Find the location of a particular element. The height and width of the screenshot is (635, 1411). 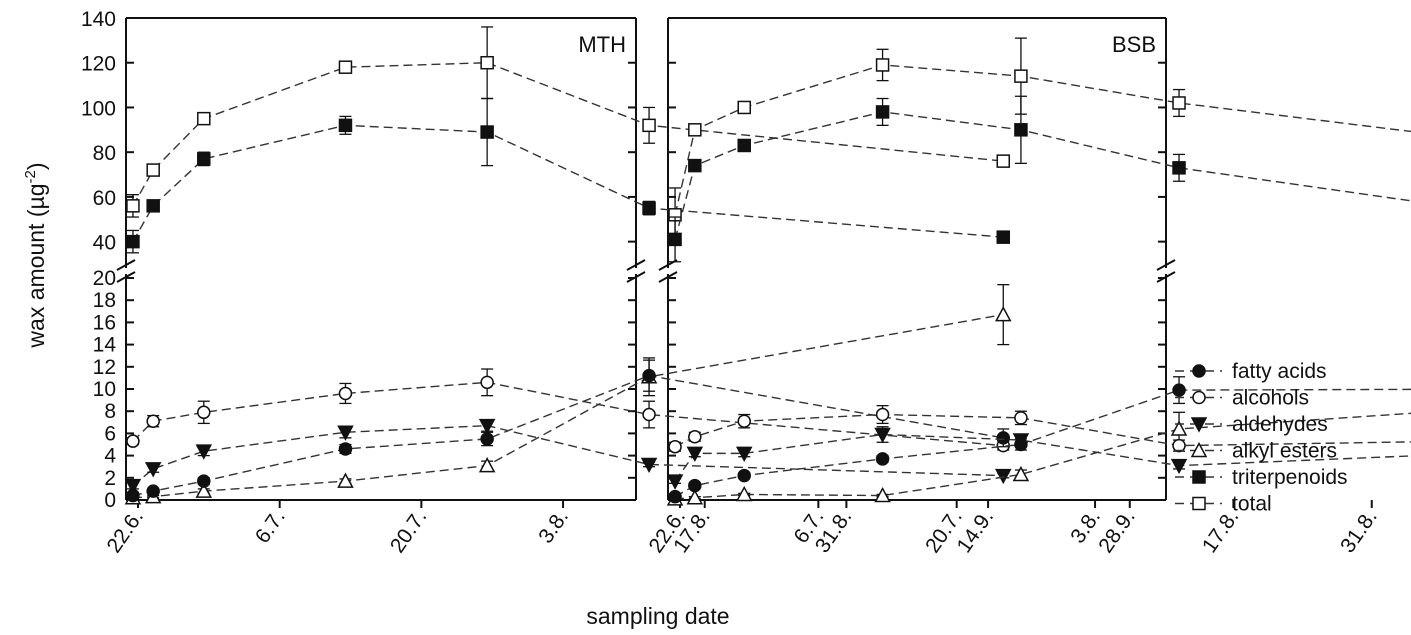

y-tick-label: 80 is located at coordinates (104, 153).